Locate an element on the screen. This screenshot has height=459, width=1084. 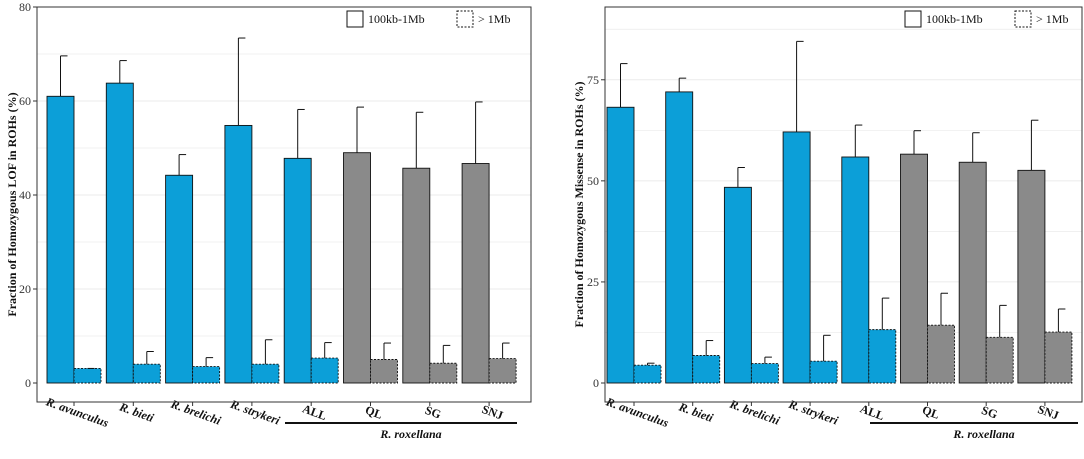
chart1-category-label-7: SG is located at coordinates (433, 412).